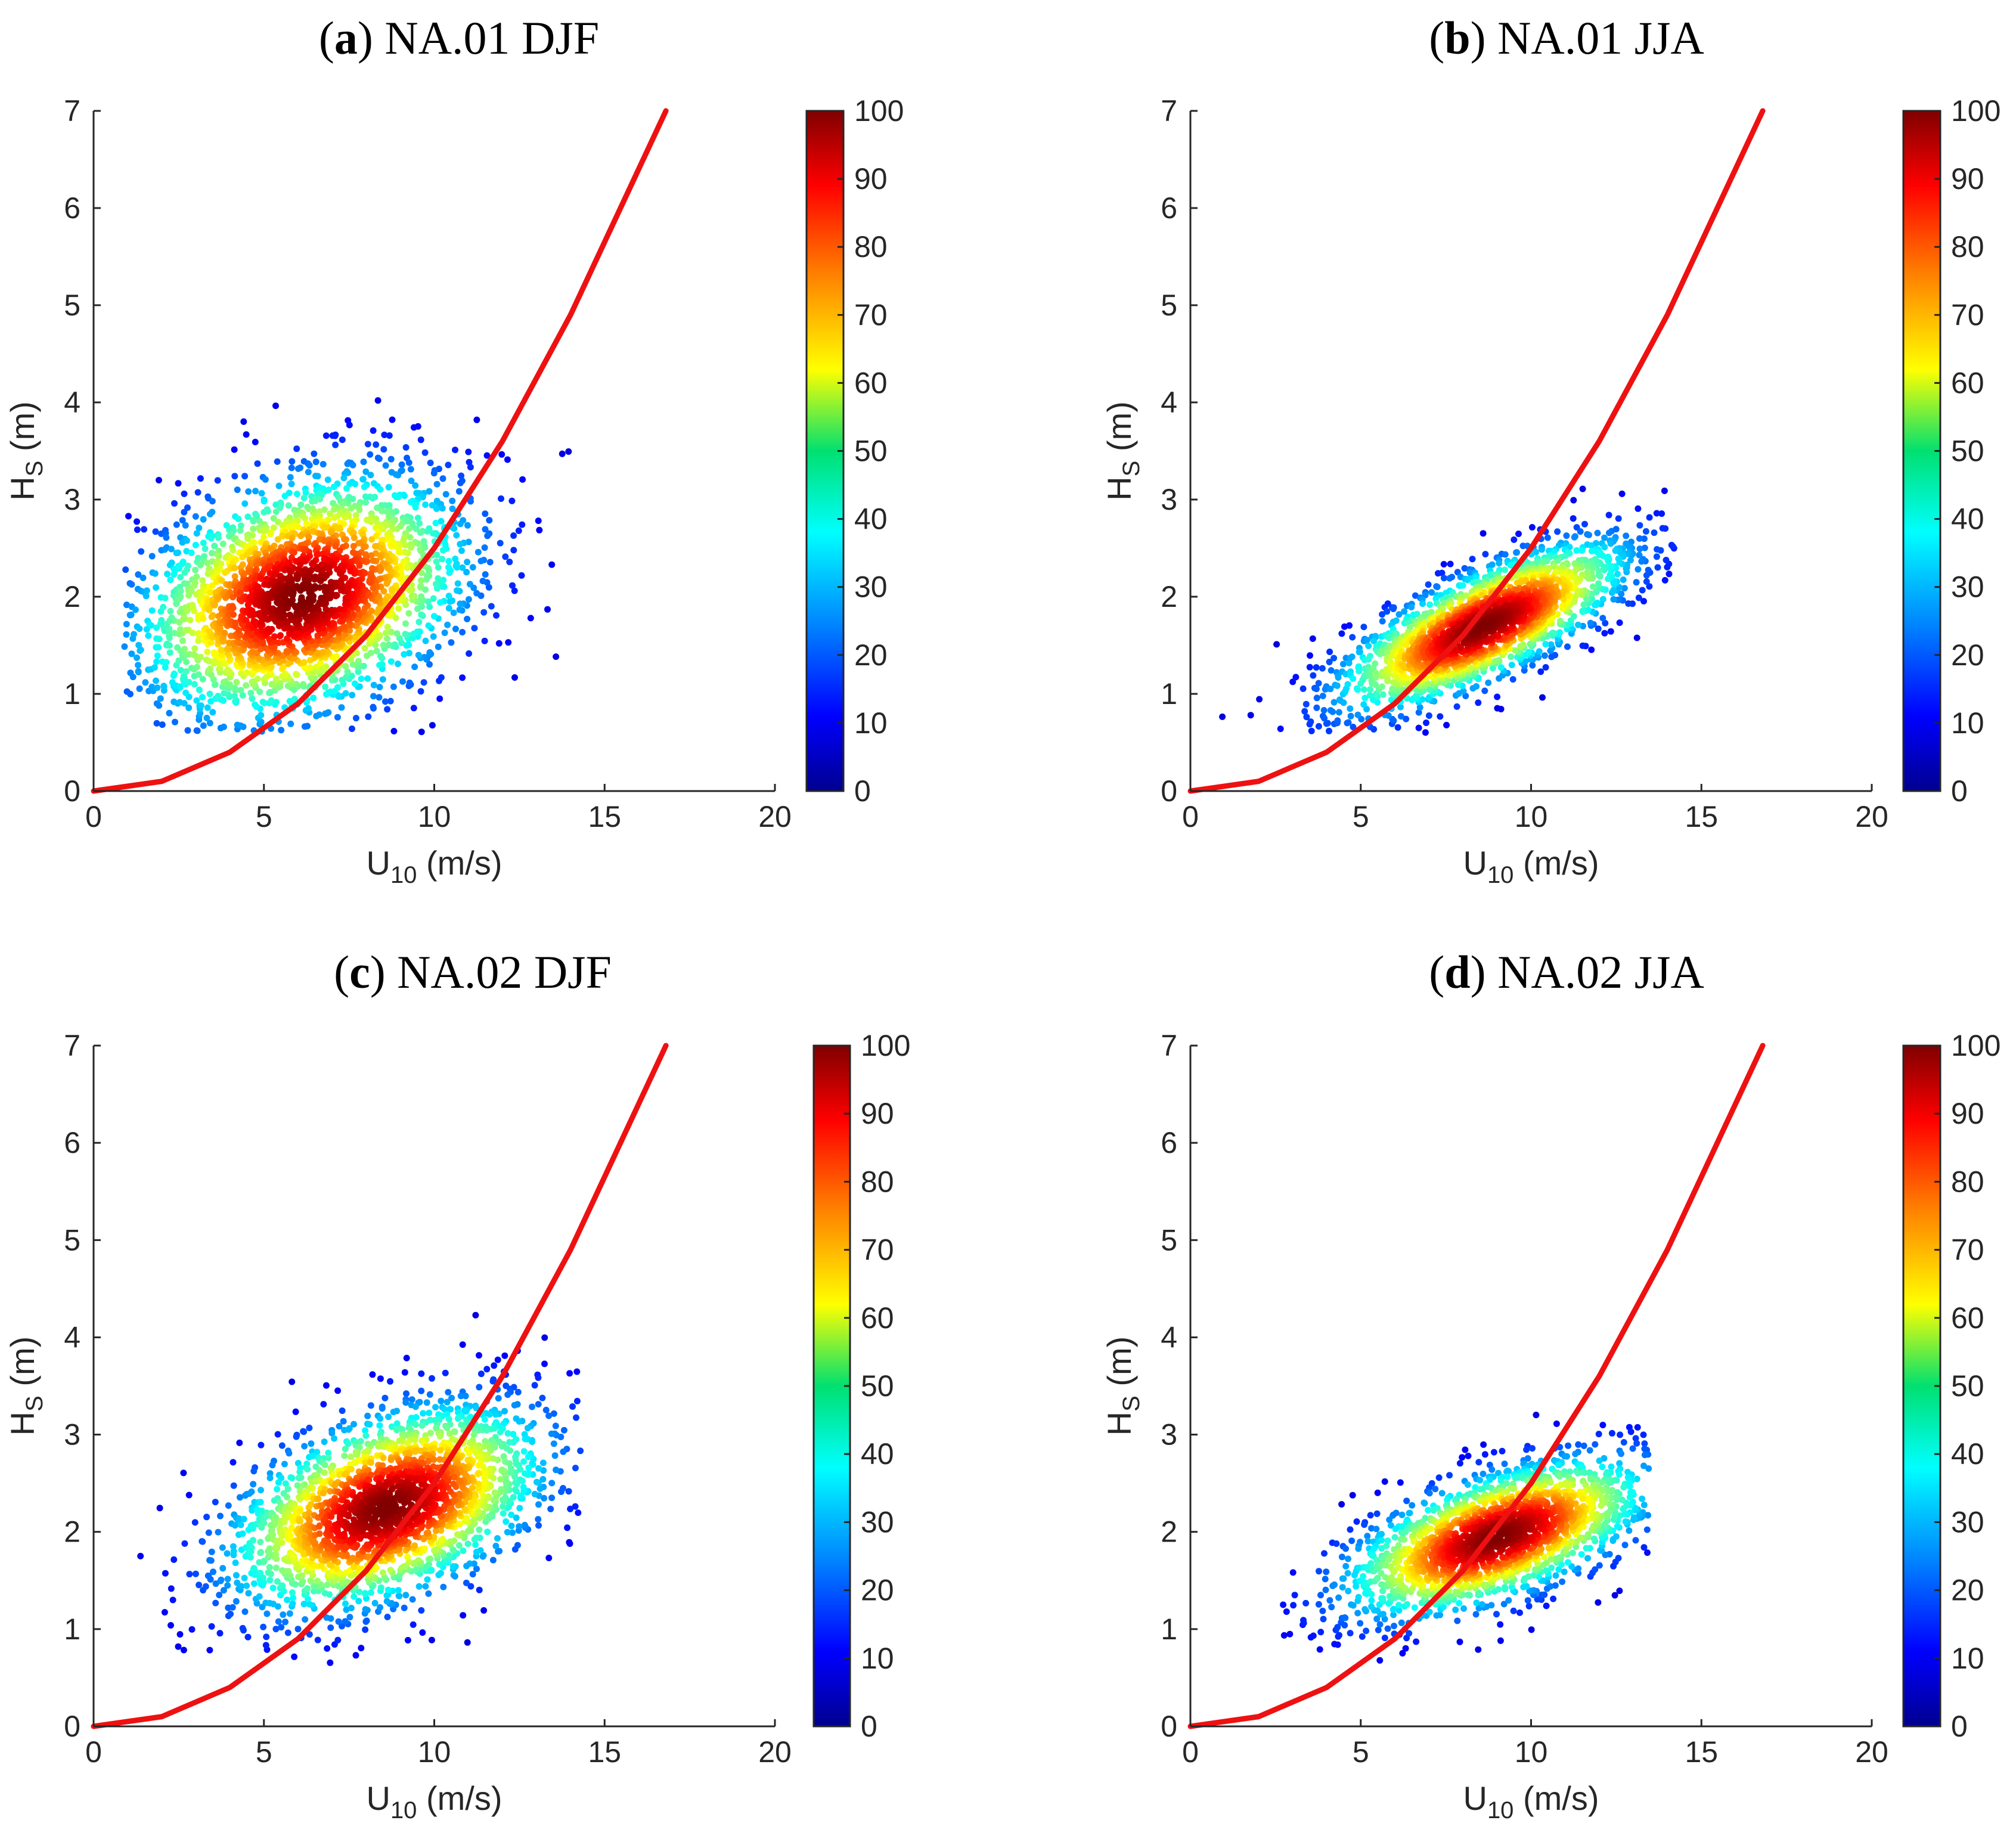 Image resolution: width=2016 pixels, height=1842 pixels. Describe the element at coordinates (72, 451) in the screenshot. I see `y-tick-labels: 0 1 2 3 4 5 6 7` at that location.